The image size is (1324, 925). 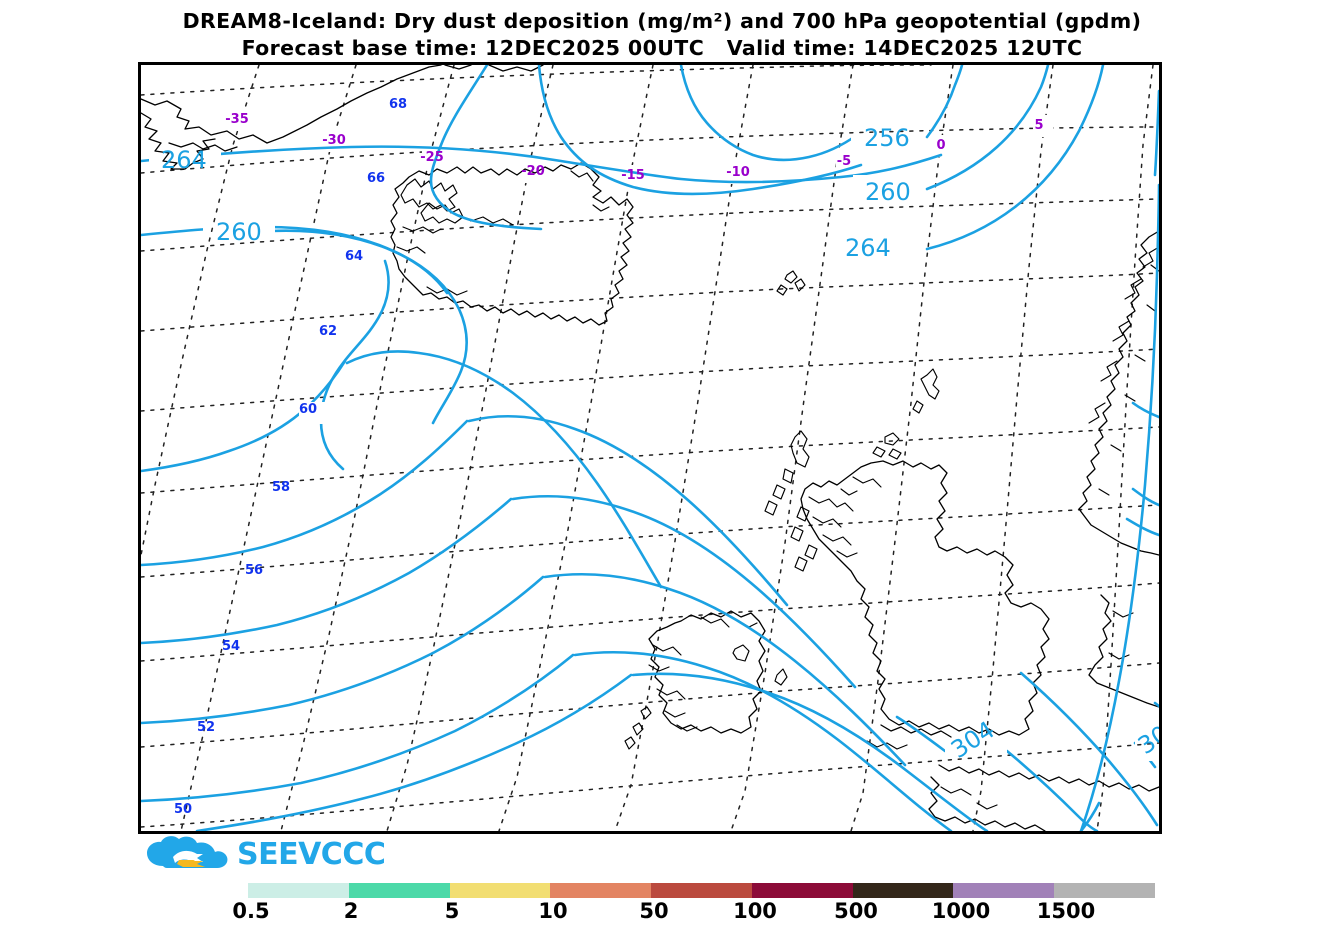 I want to click on lon-label: 0, so click(x=940, y=145).